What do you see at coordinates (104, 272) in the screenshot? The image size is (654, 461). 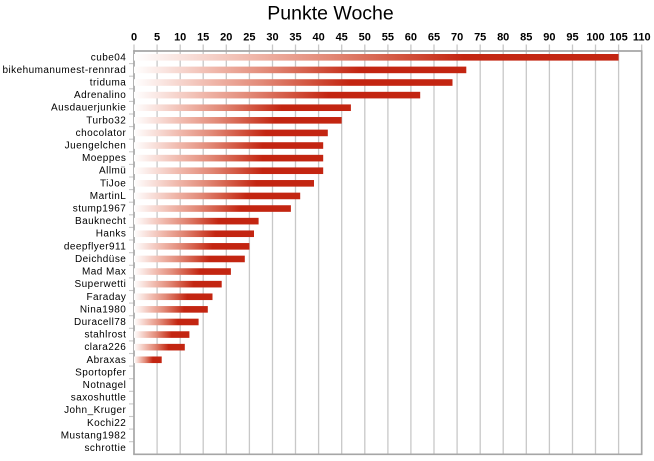 I see `svg-text: Mad Max` at bounding box center [104, 272].